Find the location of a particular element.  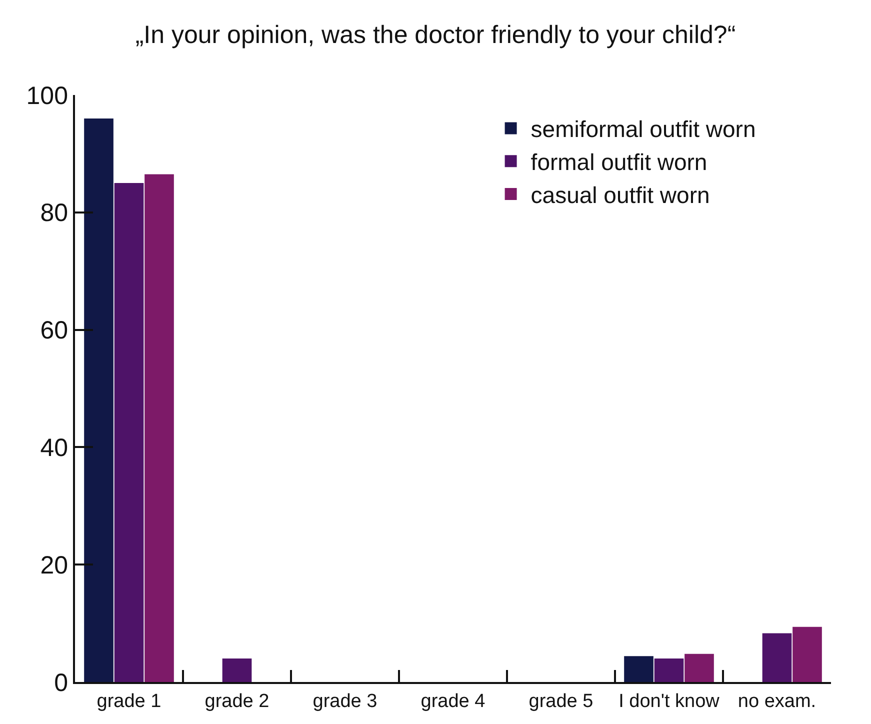

legend-label: semiformal outfit worn is located at coordinates (643, 129).